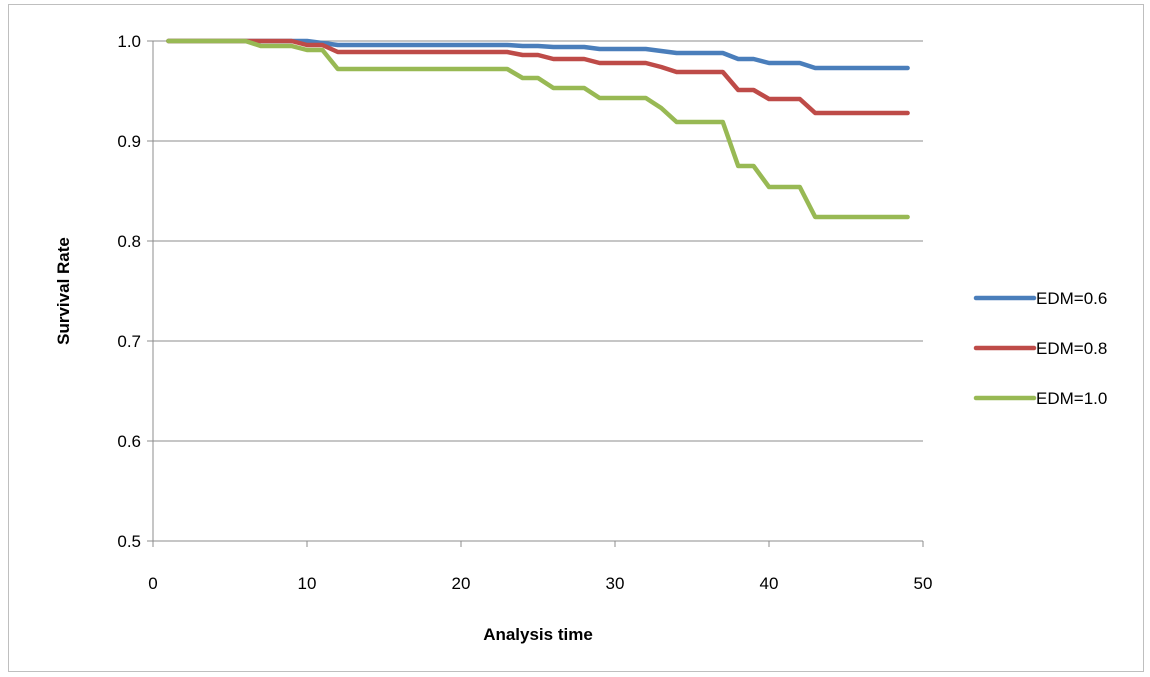 The width and height of the screenshot is (1150, 677). What do you see at coordinates (129, 141) in the screenshot?
I see `y-tick-label: 0.9` at bounding box center [129, 141].